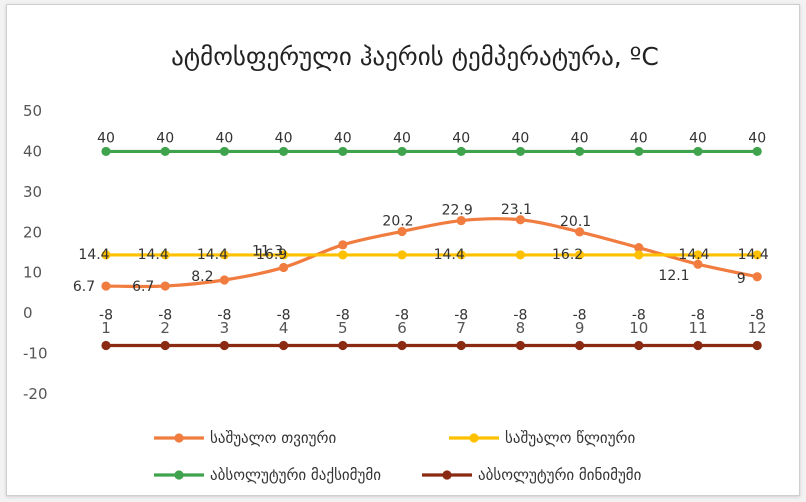  What do you see at coordinates (575, 222) in the screenshot?
I see `data-label: 20.1` at bounding box center [575, 222].